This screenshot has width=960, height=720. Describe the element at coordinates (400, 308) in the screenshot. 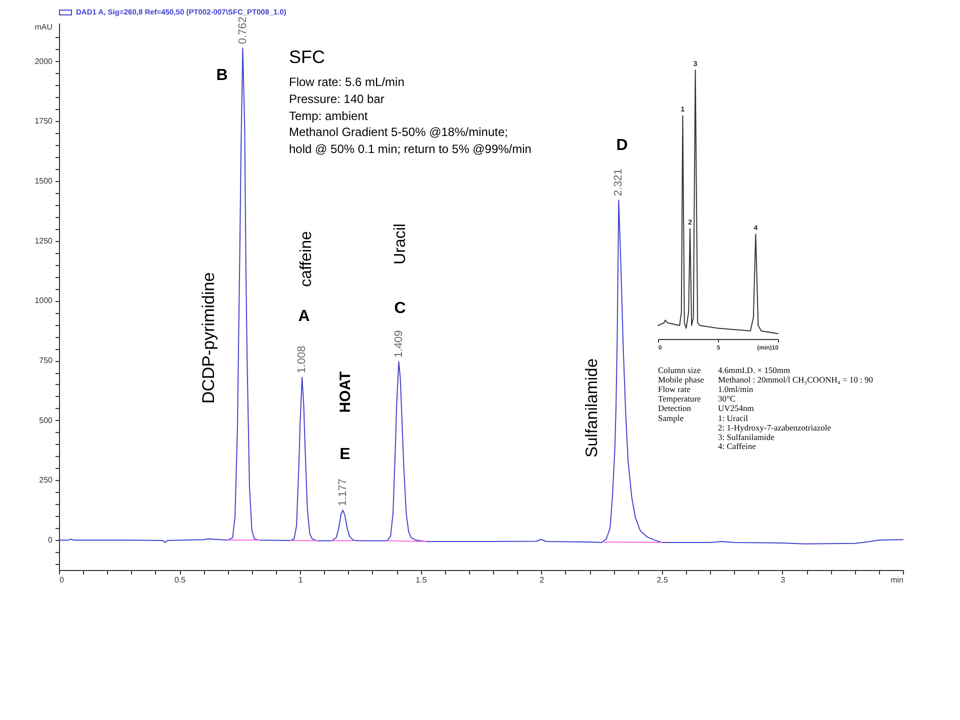

I see `annotation: C` at that location.